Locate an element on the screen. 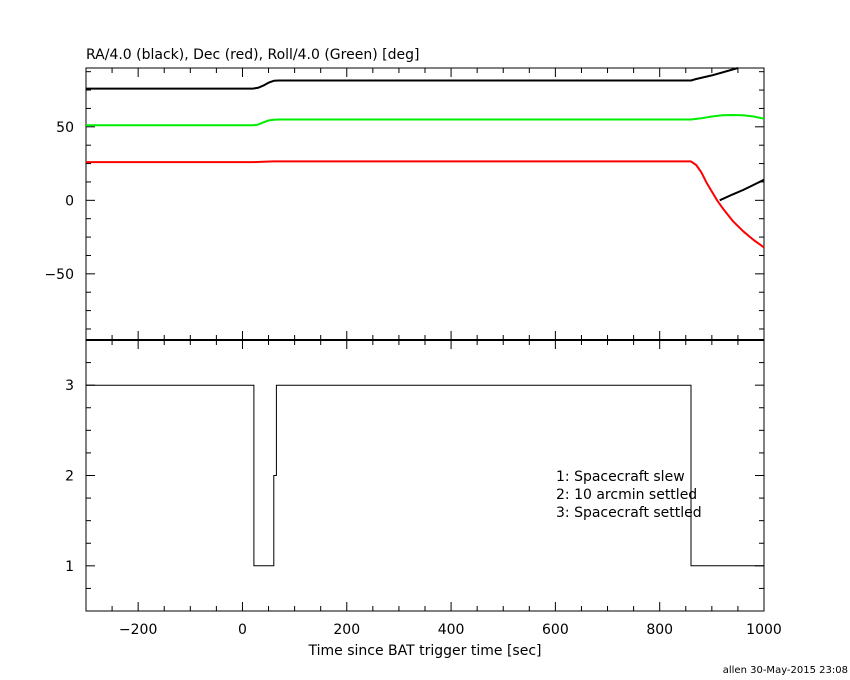 The image size is (850, 680). bottom-panel-y-tick-labels: 1 2 3 is located at coordinates (69, 476).